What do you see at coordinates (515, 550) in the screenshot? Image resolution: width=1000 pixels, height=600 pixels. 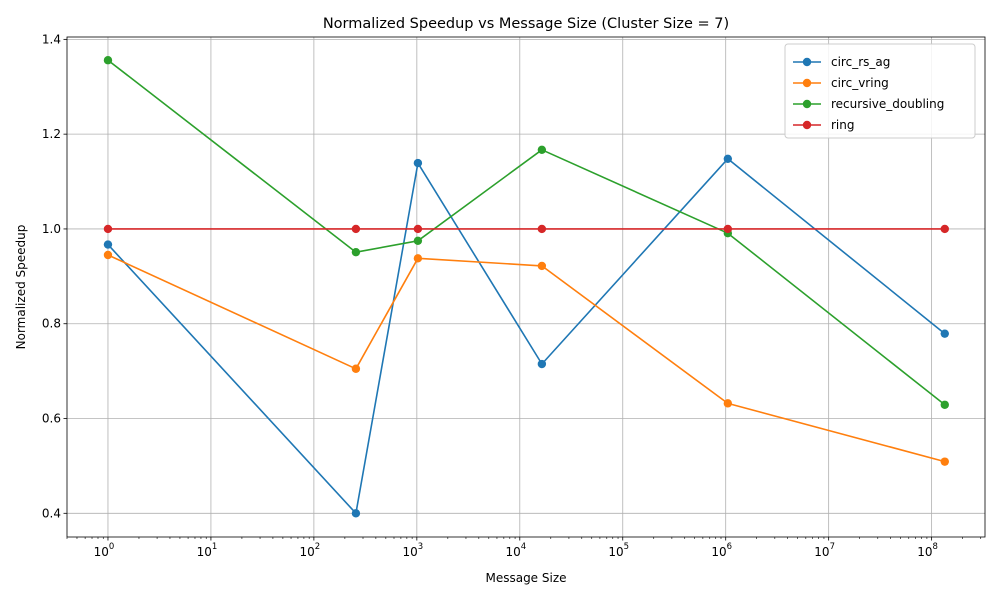 I see `x-tick-label: 10⁴` at bounding box center [515, 550].